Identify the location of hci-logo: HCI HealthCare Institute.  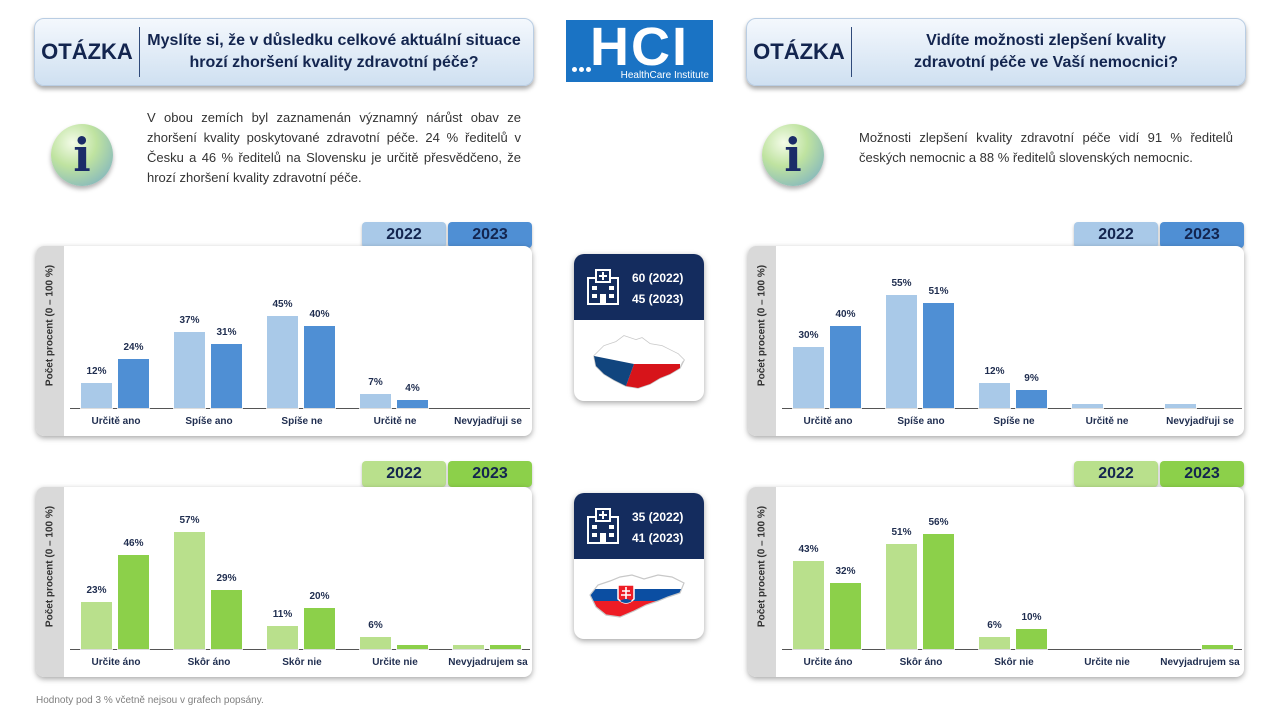
(639, 49).